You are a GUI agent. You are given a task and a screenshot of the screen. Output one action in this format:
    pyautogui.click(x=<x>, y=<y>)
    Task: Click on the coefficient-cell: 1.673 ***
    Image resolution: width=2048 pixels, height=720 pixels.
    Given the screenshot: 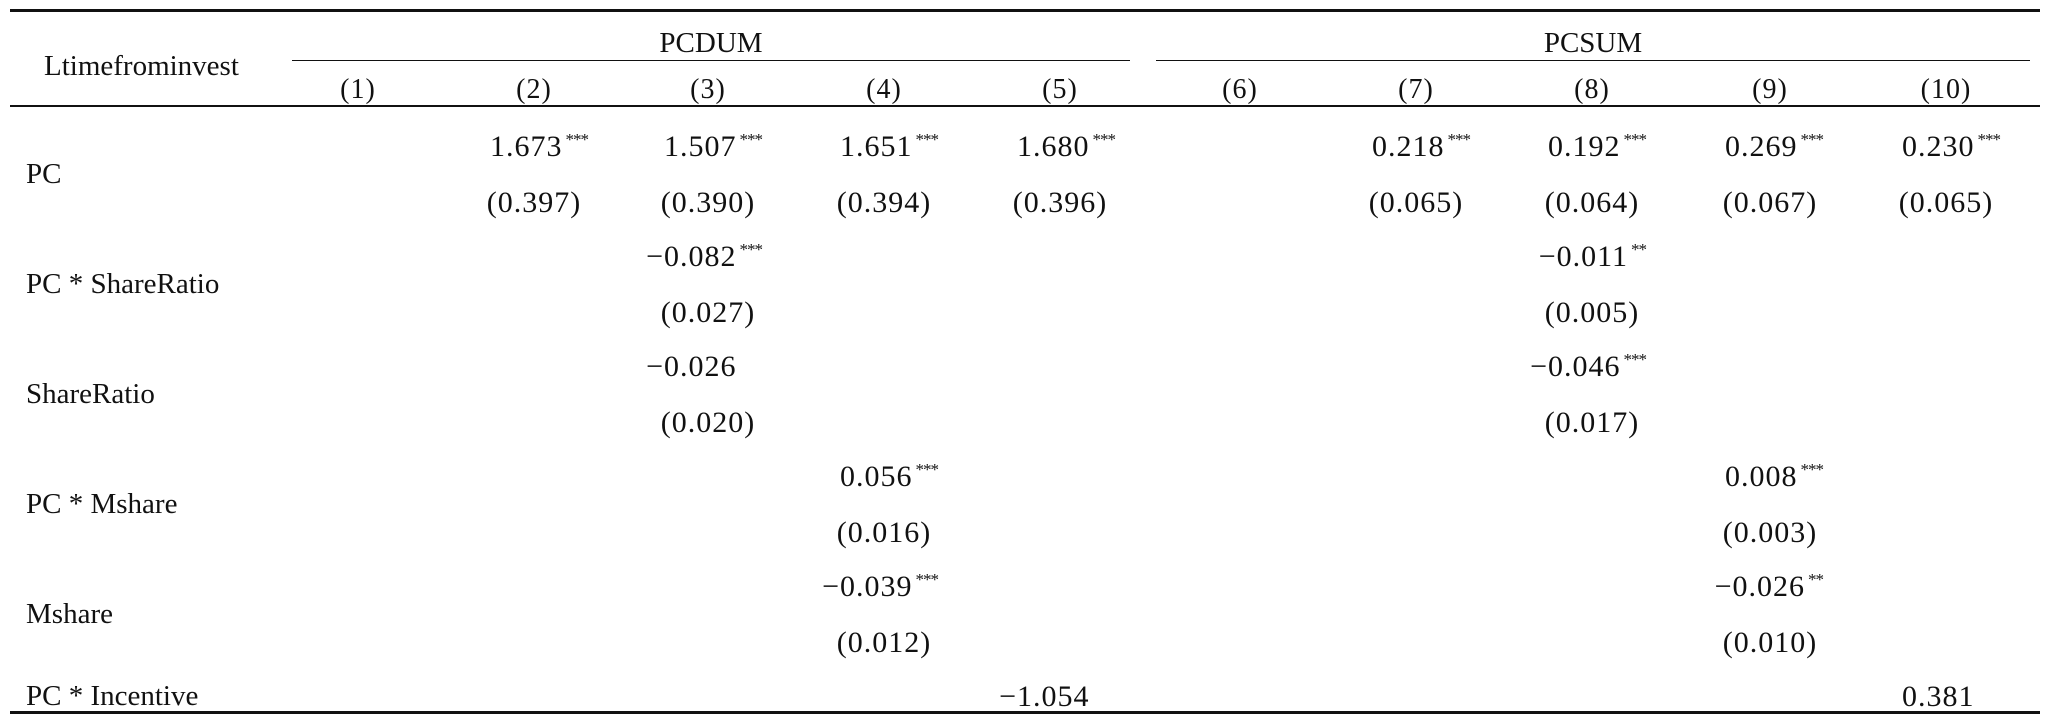 What is the action you would take?
    pyautogui.click(x=539, y=147)
    